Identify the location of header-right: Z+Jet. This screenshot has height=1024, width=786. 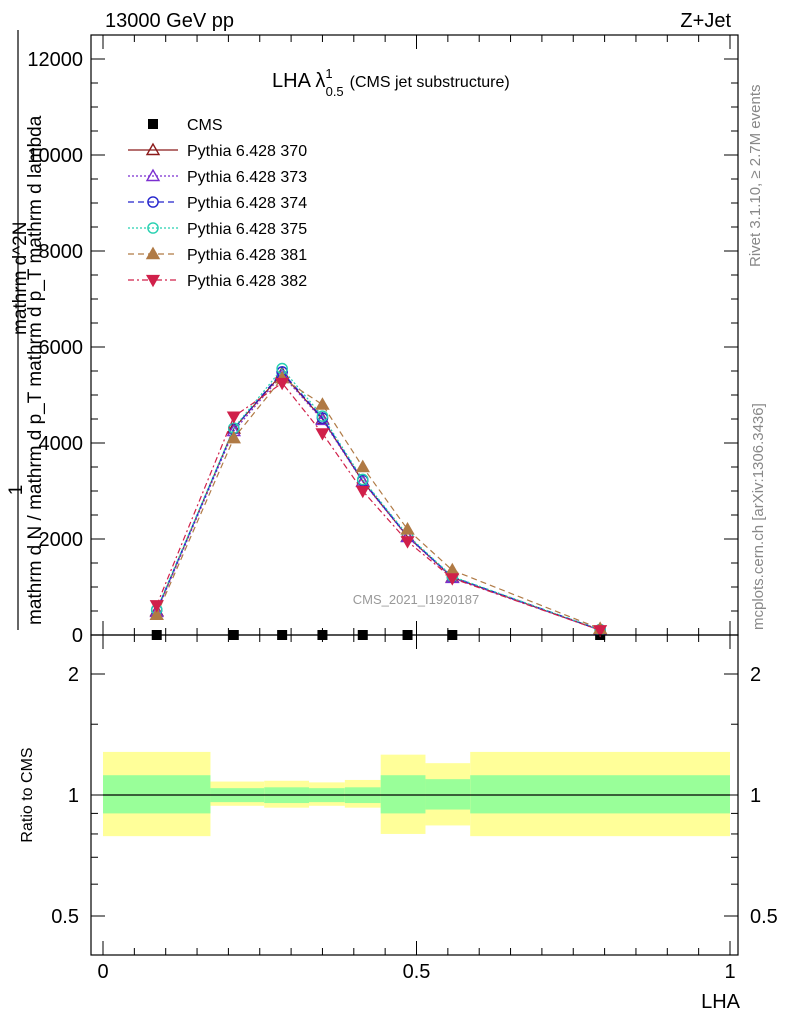
(705, 21).